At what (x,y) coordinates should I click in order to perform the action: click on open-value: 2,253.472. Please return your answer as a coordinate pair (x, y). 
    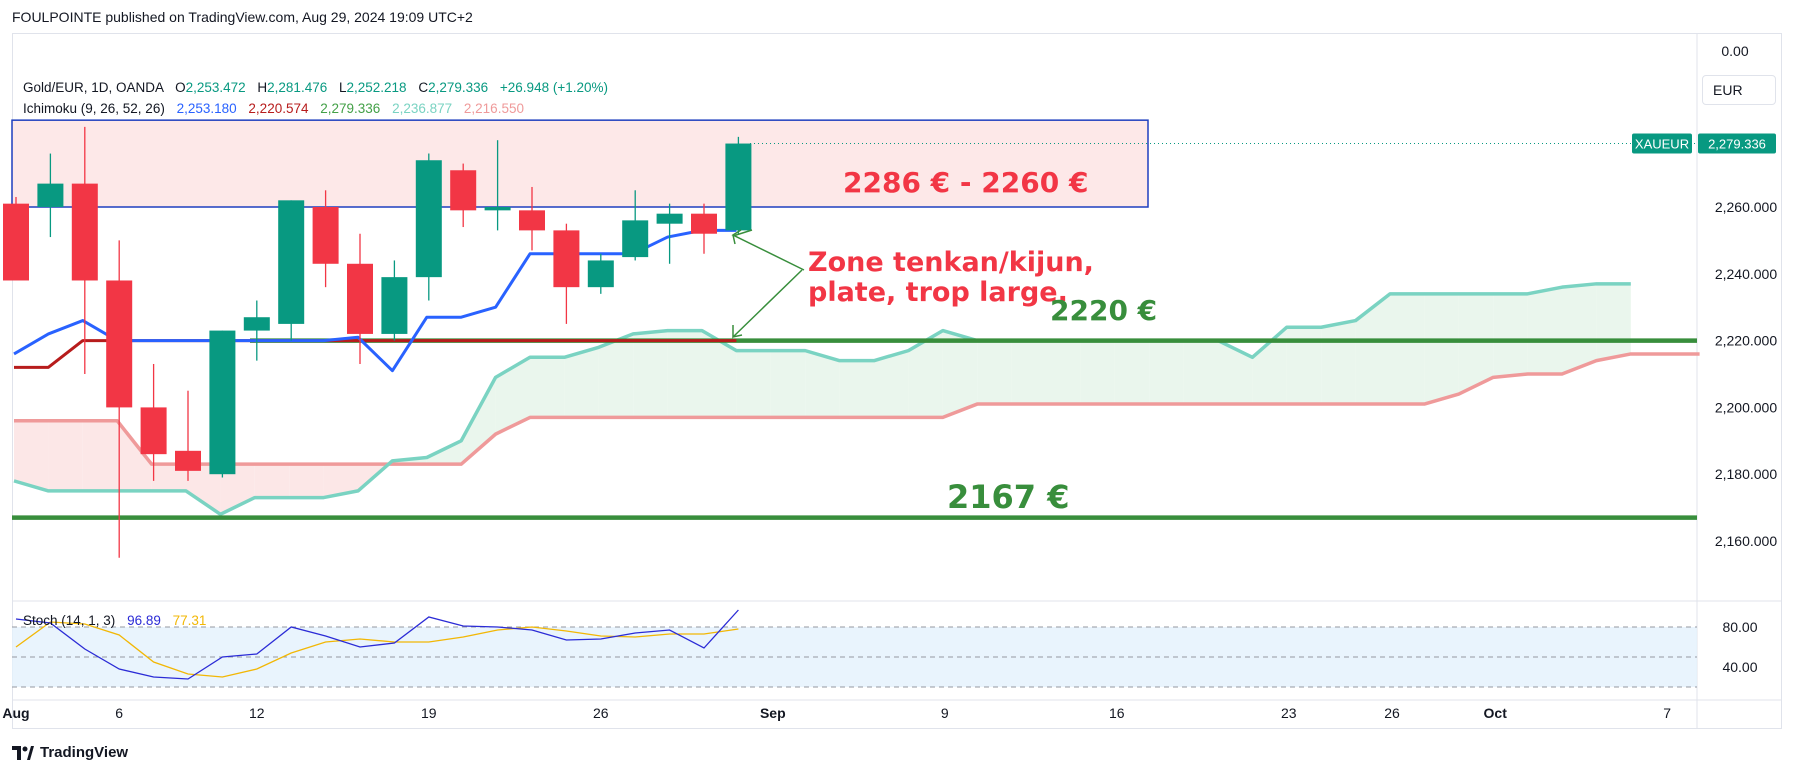
    Looking at the image, I should click on (215, 87).